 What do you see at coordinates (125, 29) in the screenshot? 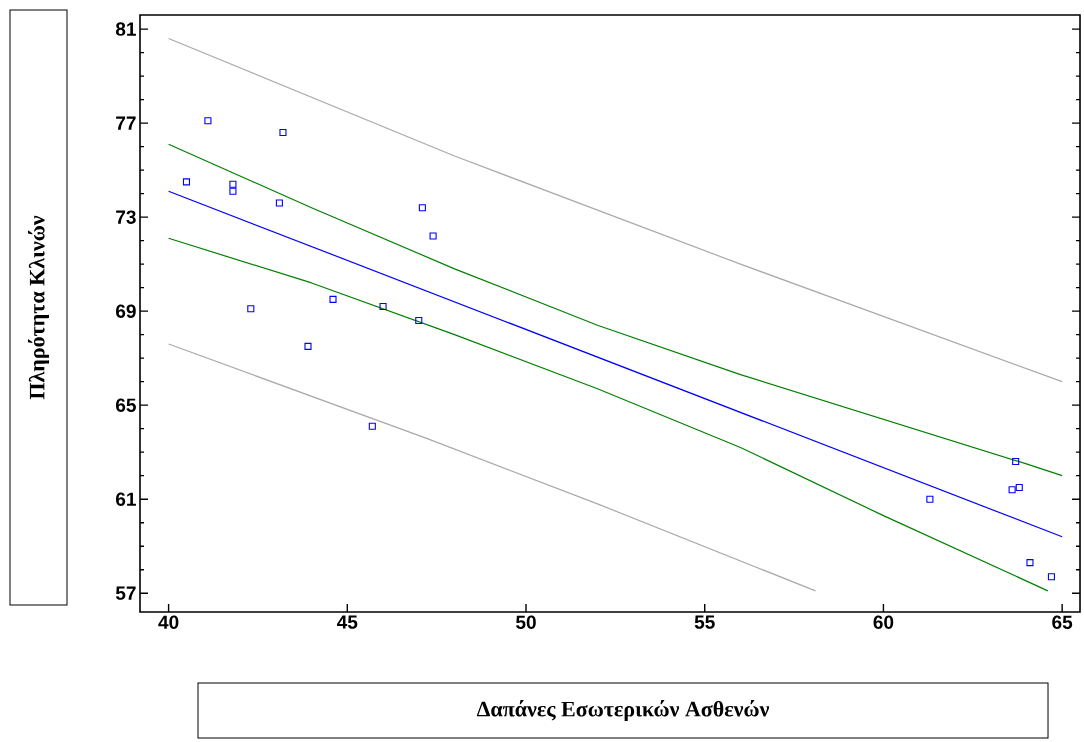
I see `y-tick-label: 81` at bounding box center [125, 29].